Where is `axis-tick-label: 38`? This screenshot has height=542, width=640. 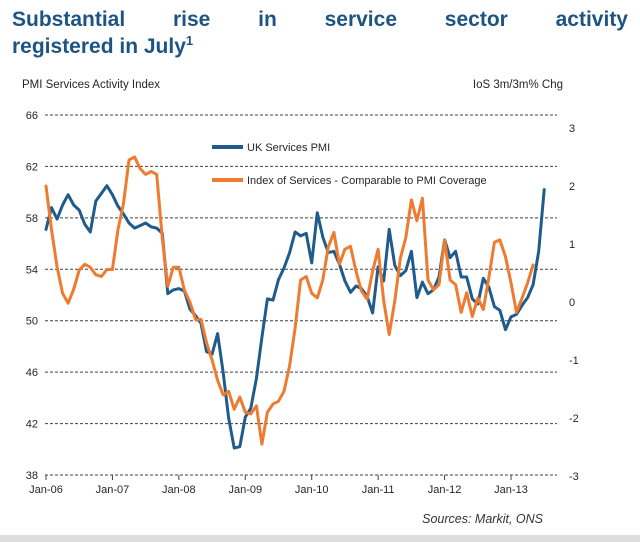
axis-tick-label: 38 is located at coordinates (32, 476).